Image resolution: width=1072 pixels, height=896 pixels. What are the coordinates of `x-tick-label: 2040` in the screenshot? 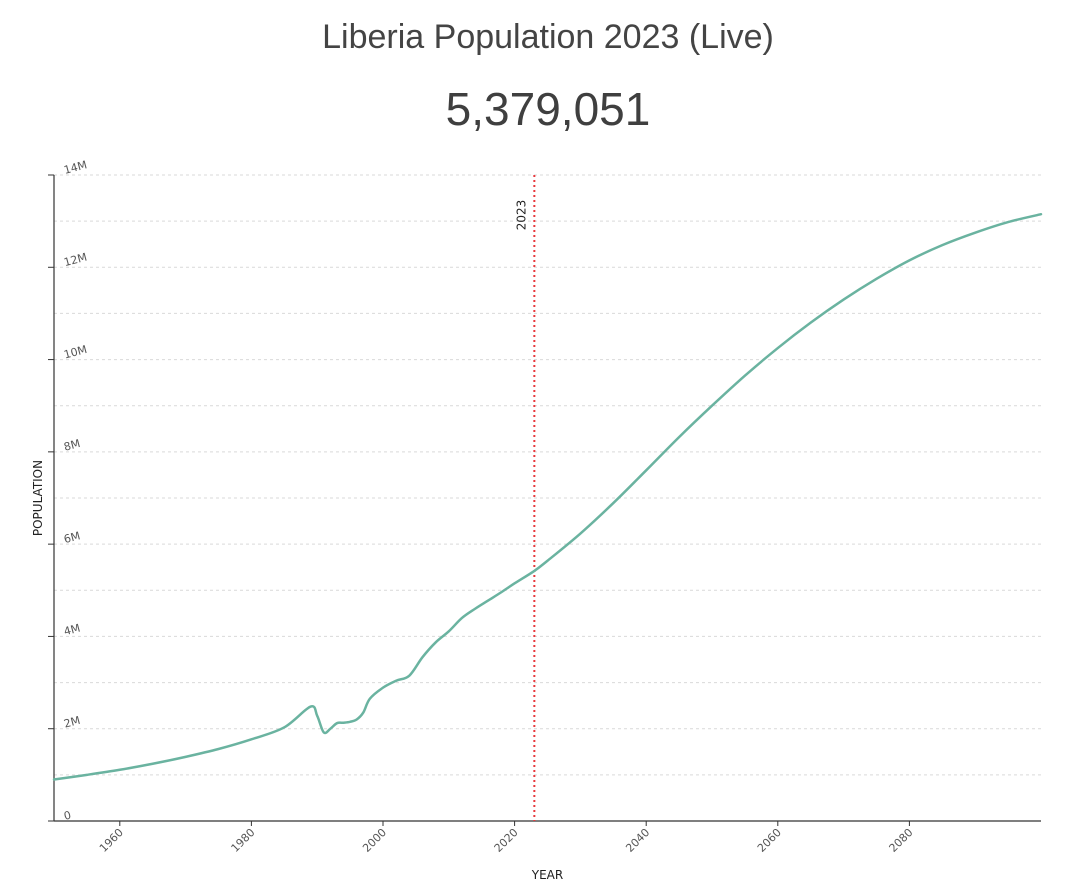 It's located at (637, 840).